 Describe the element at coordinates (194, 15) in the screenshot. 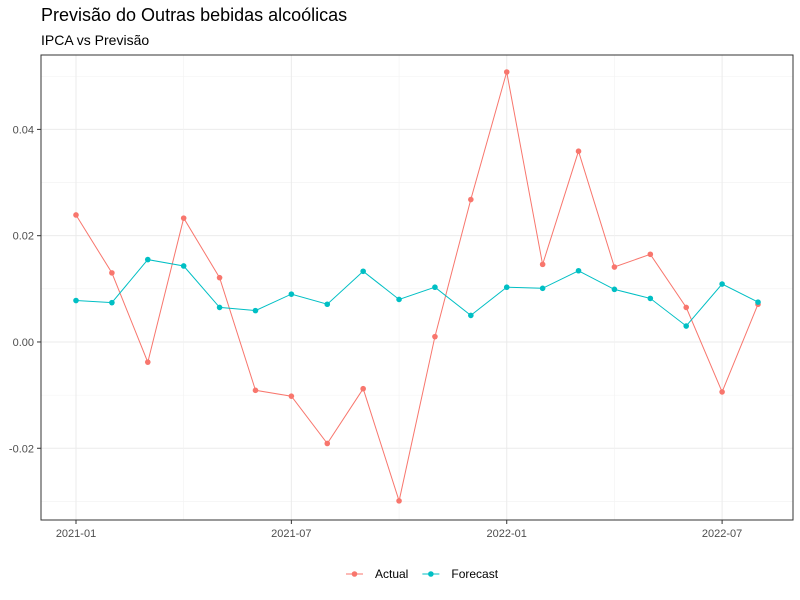

I see `chart-title: Previsão do Outras bebidas alcoólicas` at that location.